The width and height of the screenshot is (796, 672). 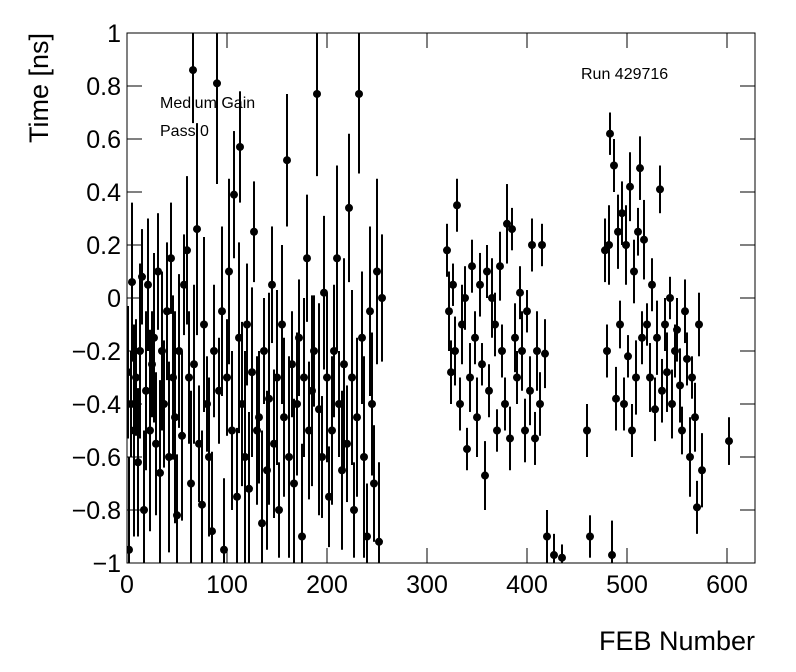 What do you see at coordinates (184, 131) in the screenshot?
I see `annotation: Pass 0` at bounding box center [184, 131].